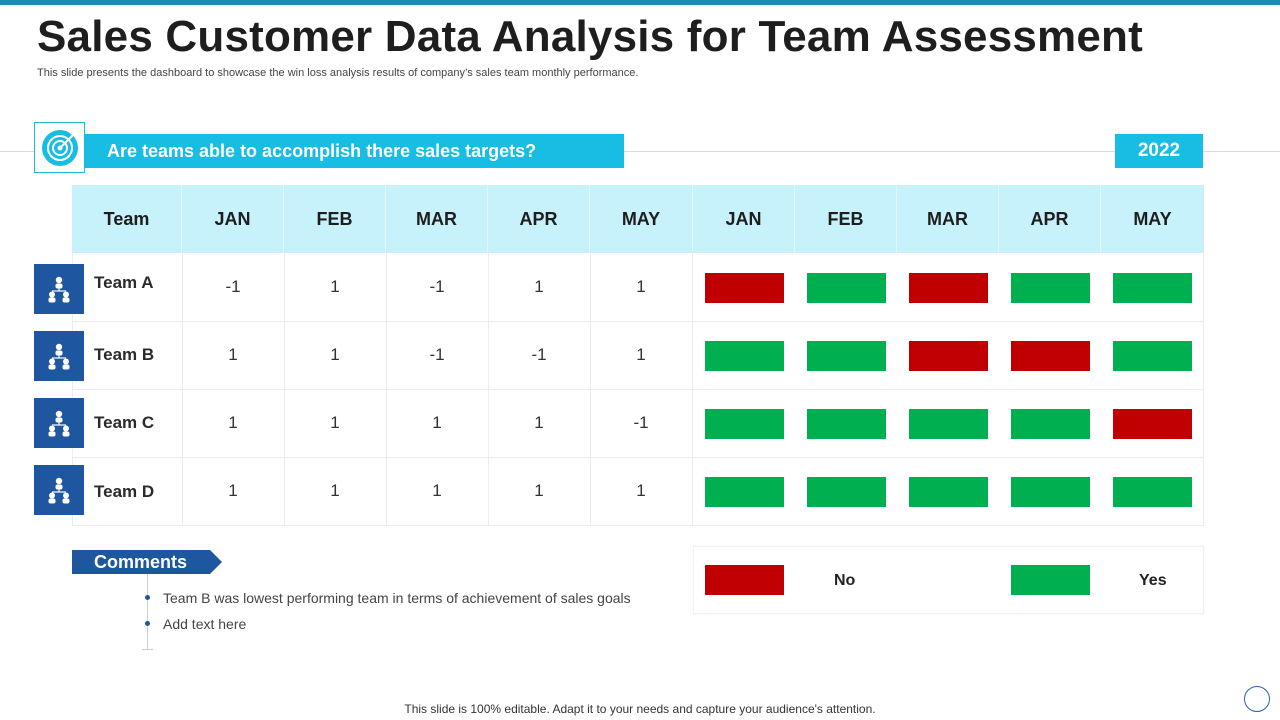 The image size is (1280, 720). Describe the element at coordinates (127, 219) in the screenshot. I see `header-team: Team` at that location.